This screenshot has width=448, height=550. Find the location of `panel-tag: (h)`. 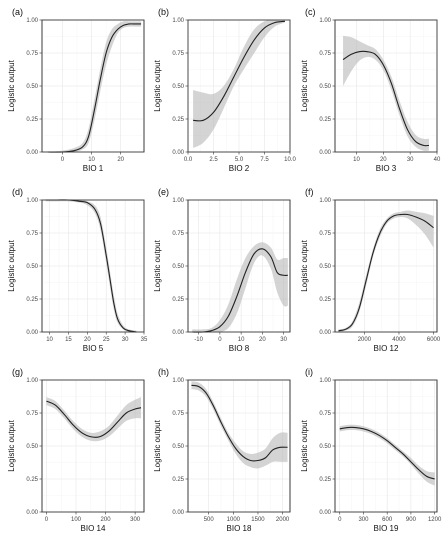

panel-tag: (h) is located at coordinates (163, 372).